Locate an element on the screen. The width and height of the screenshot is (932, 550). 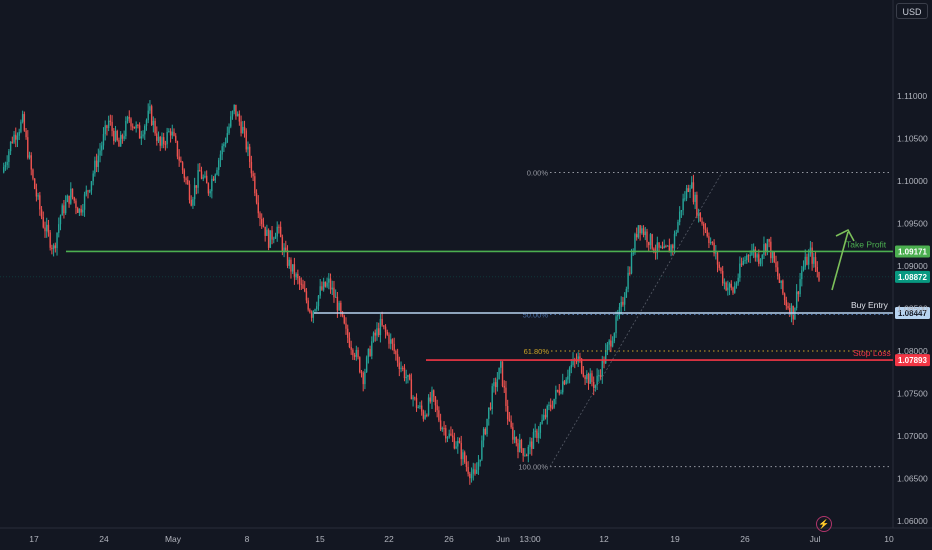
price-axis-tag is located at coordinates (912, 313).